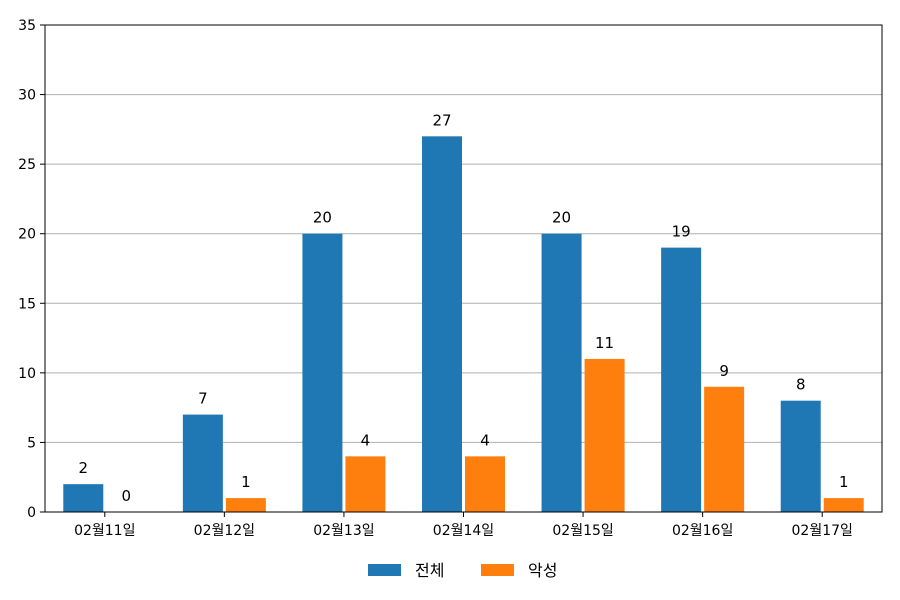 This screenshot has width=900, height=600. What do you see at coordinates (463, 531) in the screenshot?
I see `x-tick-label: 02월14일` at bounding box center [463, 531].